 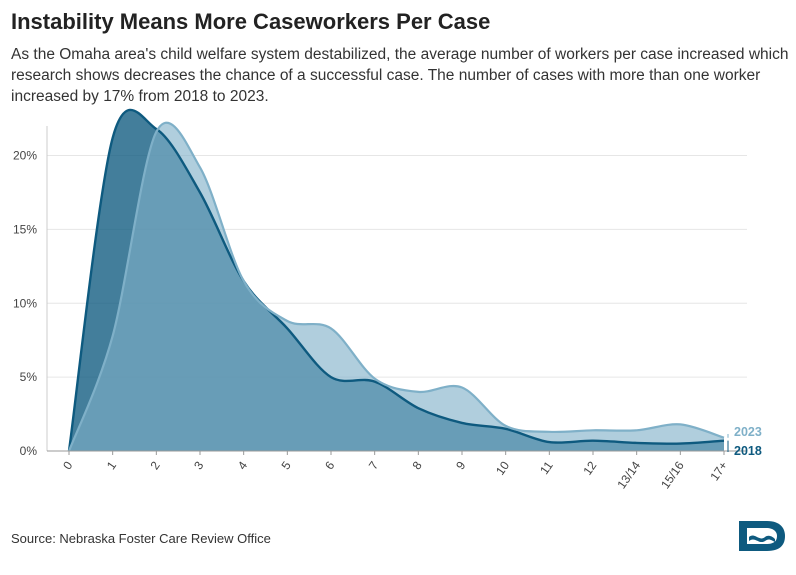 What do you see at coordinates (154, 465) in the screenshot?
I see `x-tick-label: 2` at bounding box center [154, 465].